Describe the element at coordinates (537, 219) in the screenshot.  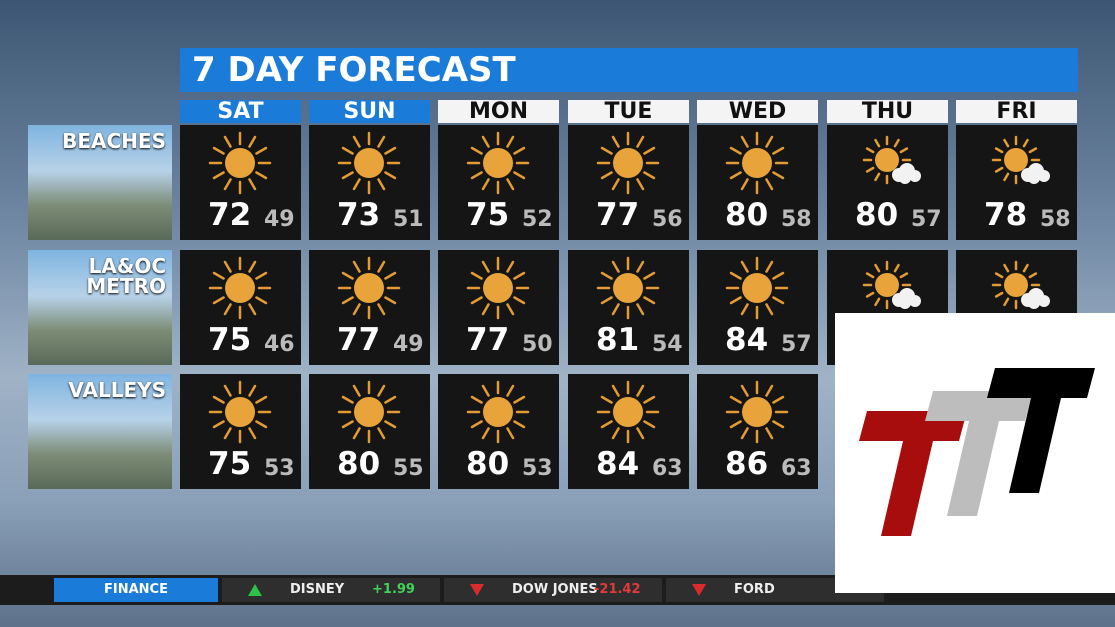
I see `low-temp: 52` at that location.